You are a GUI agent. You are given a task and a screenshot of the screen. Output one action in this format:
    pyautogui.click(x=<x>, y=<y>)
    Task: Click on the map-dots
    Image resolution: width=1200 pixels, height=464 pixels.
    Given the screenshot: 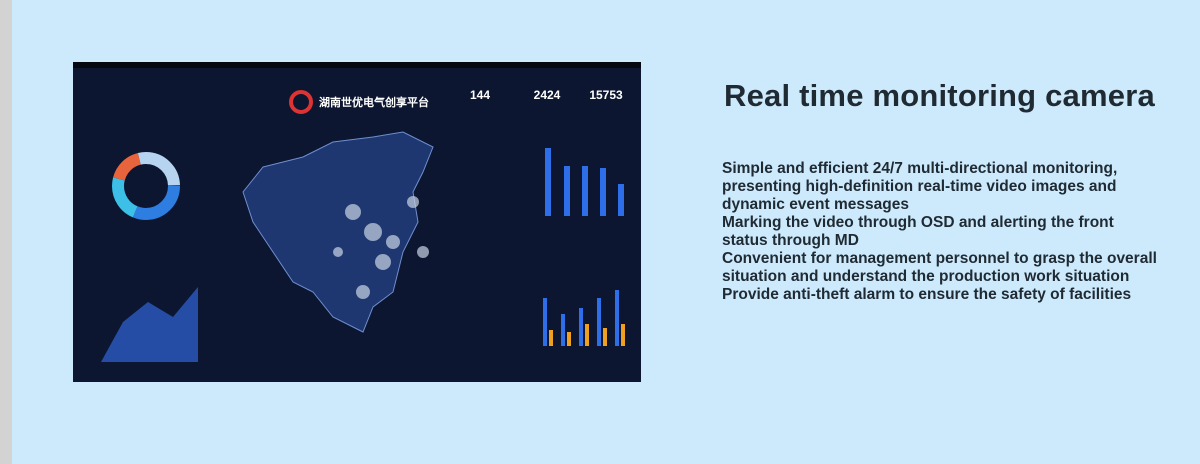 What is the action you would take?
    pyautogui.click(x=381, y=247)
    